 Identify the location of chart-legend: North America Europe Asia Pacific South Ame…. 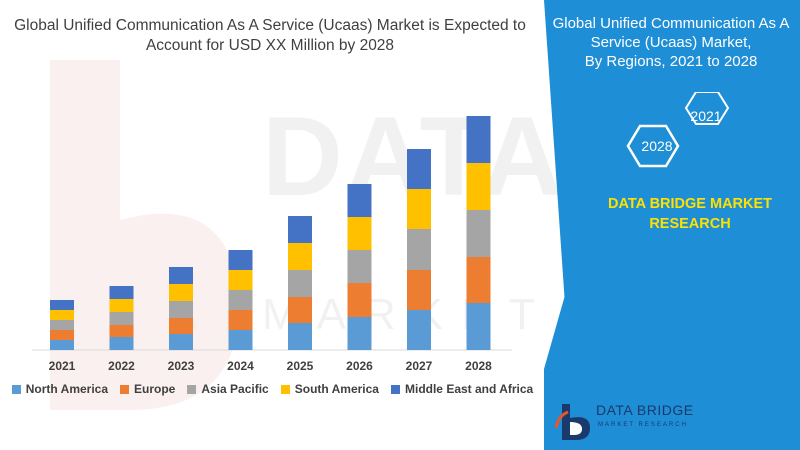
(272, 389).